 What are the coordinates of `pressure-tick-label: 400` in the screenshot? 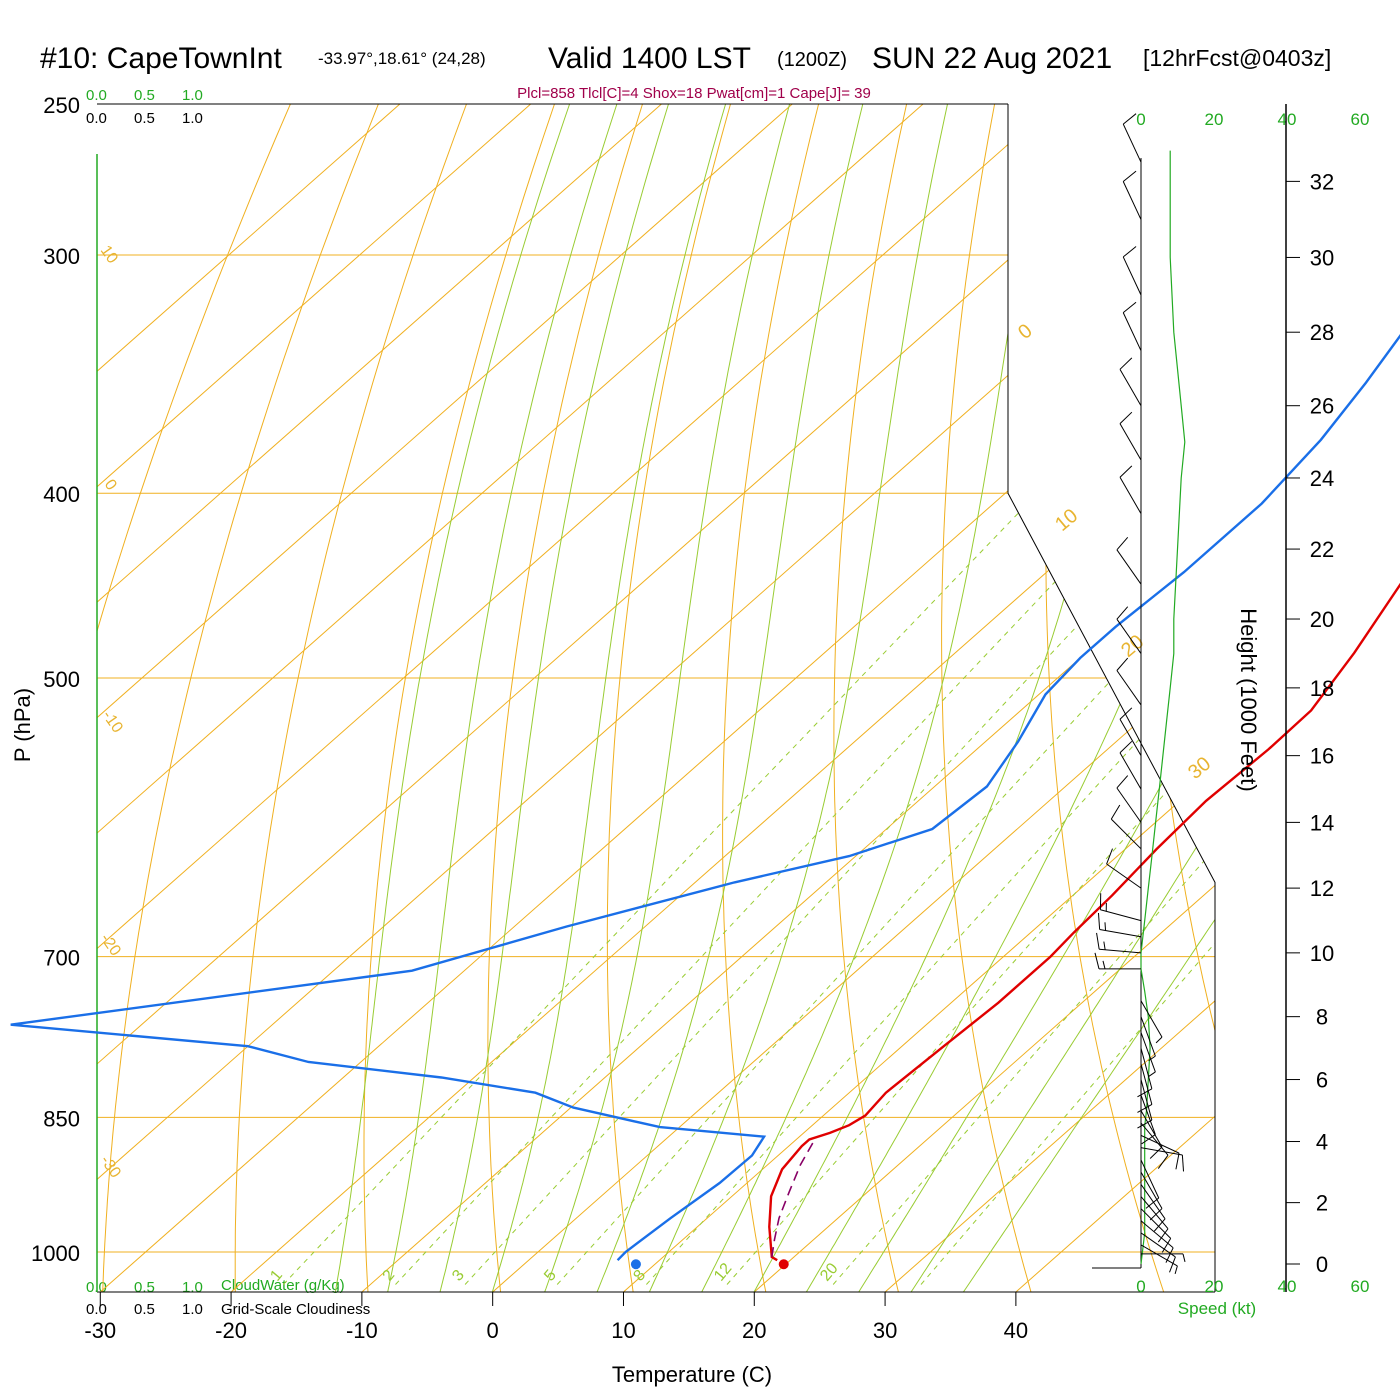 It's located at (61, 494).